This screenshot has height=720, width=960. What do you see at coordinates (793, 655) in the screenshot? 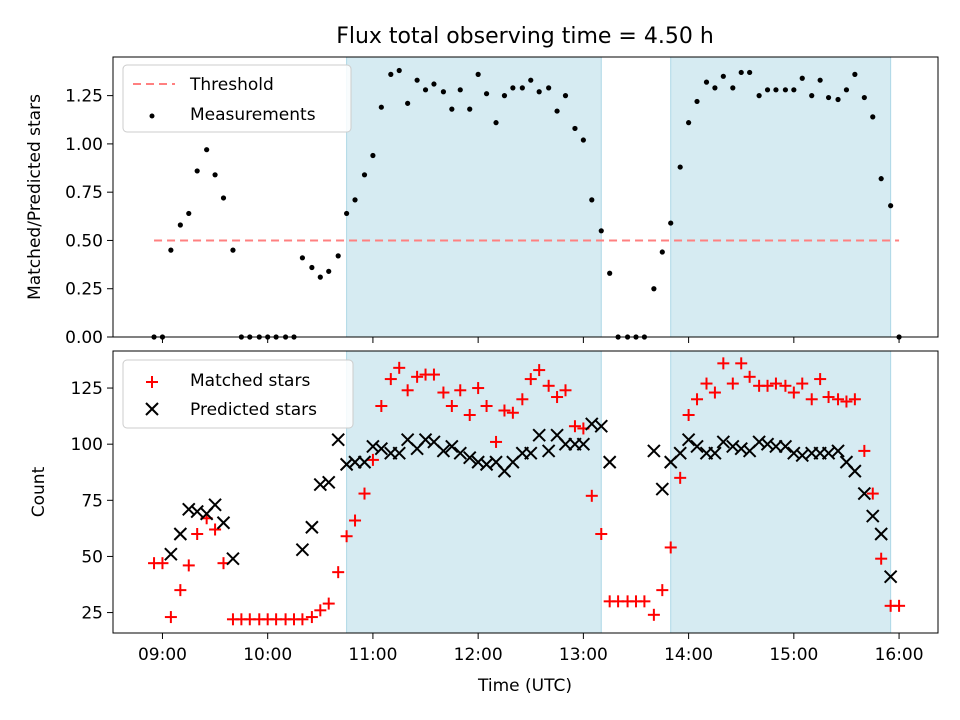
I see `x-tick-label: 15:00` at bounding box center [793, 655].